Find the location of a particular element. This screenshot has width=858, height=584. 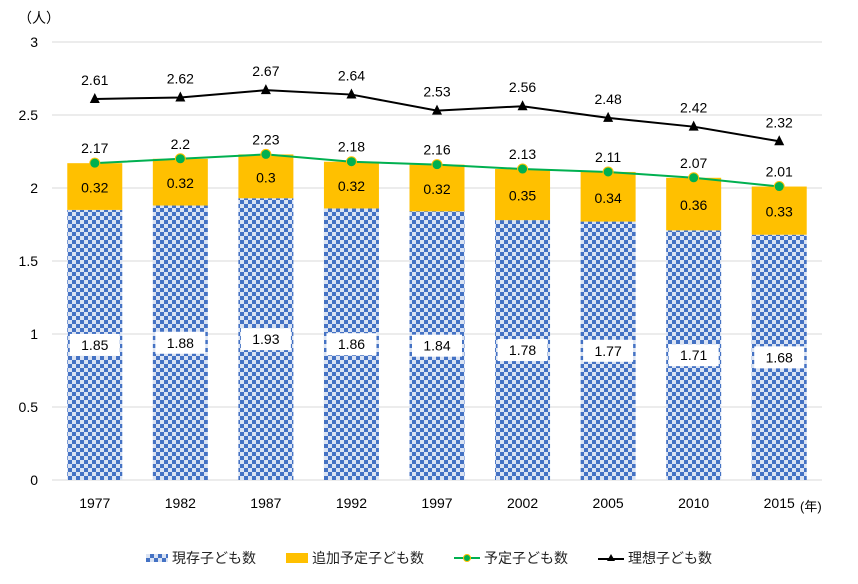

data-label-planned: 2.17 is located at coordinates (94, 148).